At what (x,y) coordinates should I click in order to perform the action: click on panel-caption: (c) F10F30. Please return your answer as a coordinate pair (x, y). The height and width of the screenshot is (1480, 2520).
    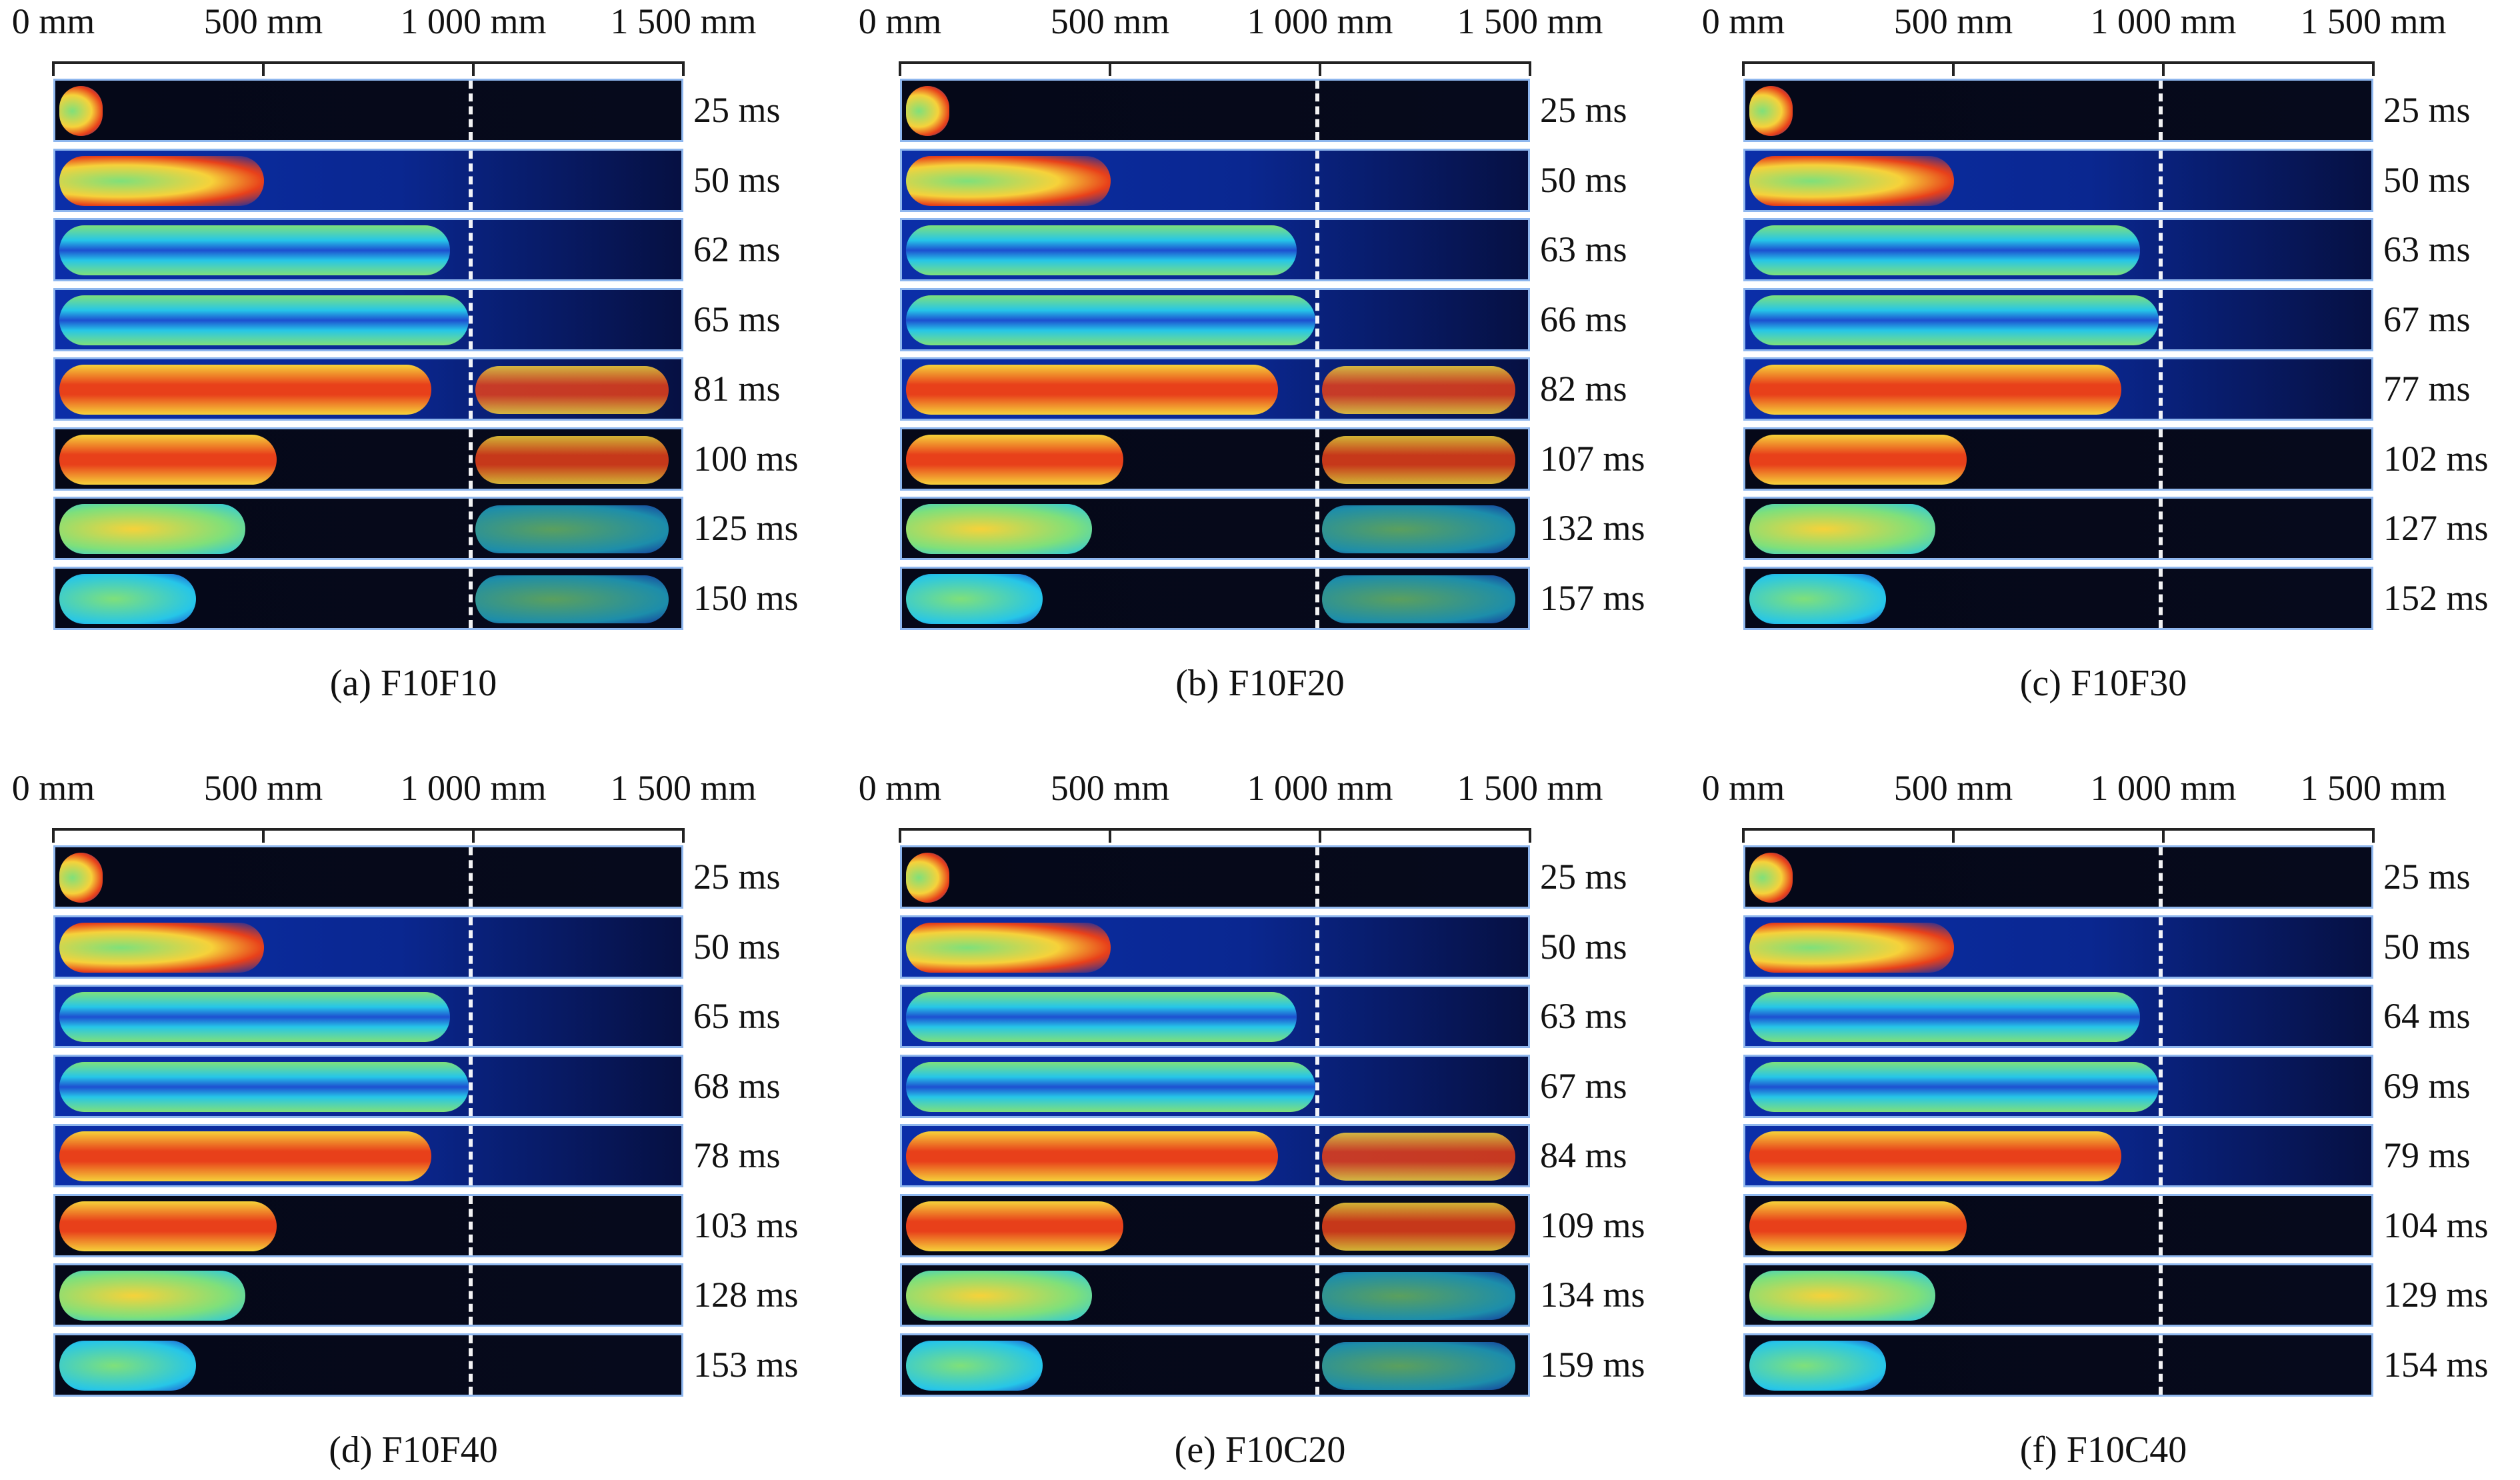
    Looking at the image, I should click on (2103, 683).